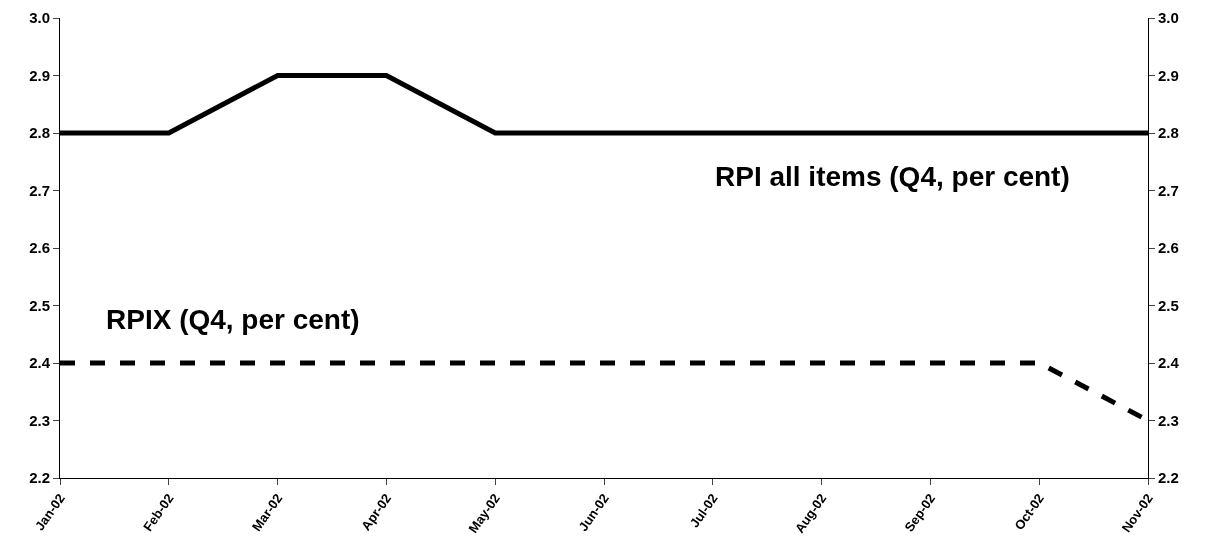 The width and height of the screenshot is (1205, 540). What do you see at coordinates (39, 190) in the screenshot?
I see `y-tick-label: 2.7` at bounding box center [39, 190].